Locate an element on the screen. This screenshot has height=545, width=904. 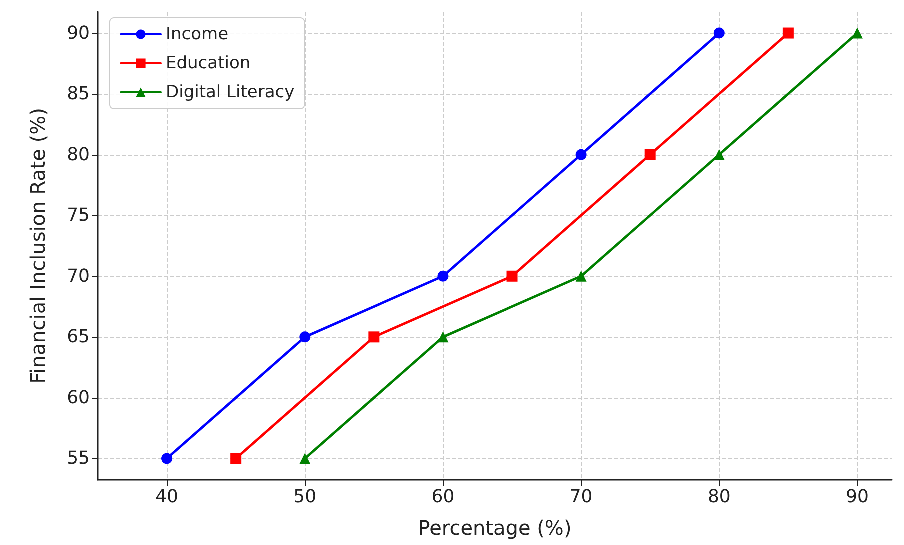
x-tick-label: 70 is located at coordinates (581, 497).